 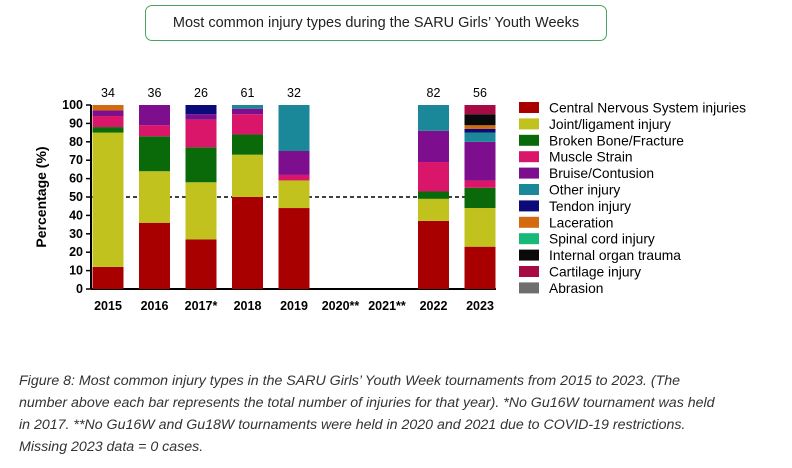 I want to click on y-tick-label: 70, so click(x=76, y=160).